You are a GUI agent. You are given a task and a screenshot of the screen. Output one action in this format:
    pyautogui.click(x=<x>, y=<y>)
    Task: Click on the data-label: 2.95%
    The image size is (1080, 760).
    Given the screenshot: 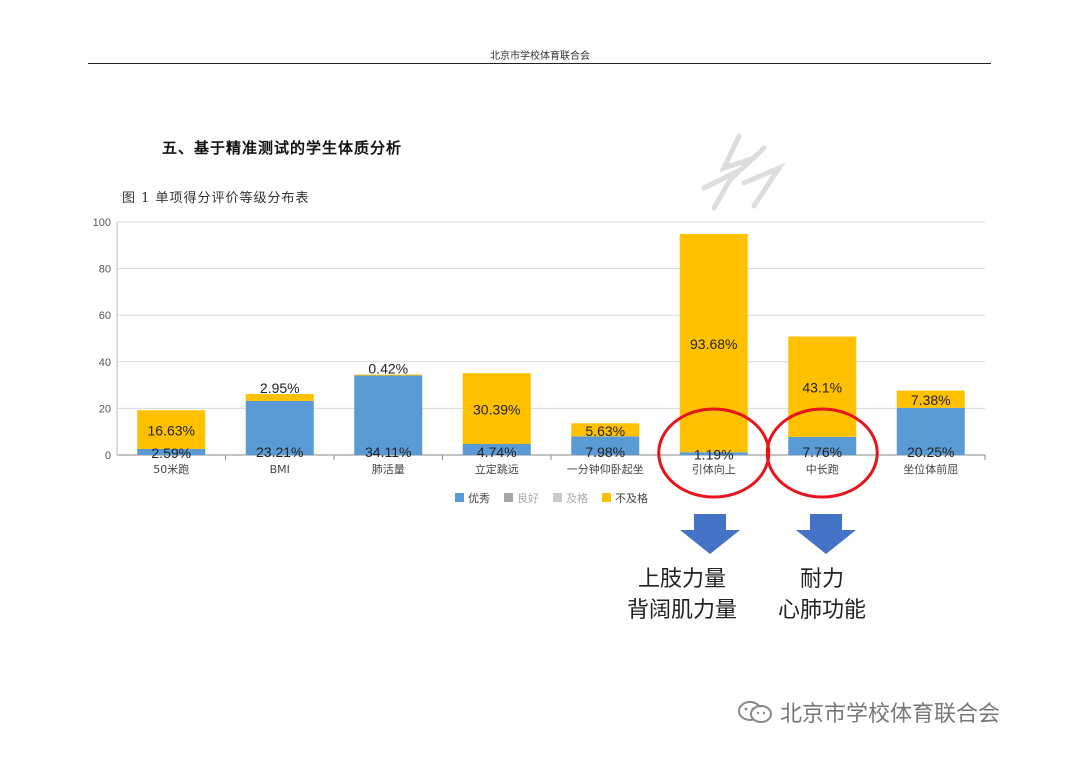 What is the action you would take?
    pyautogui.click(x=280, y=388)
    